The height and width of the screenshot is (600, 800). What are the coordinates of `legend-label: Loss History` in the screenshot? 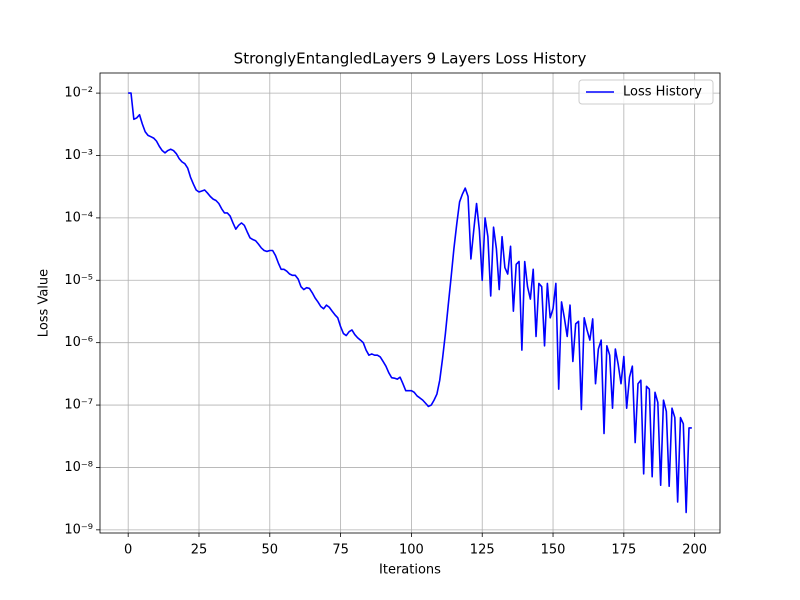 It's located at (662, 92).